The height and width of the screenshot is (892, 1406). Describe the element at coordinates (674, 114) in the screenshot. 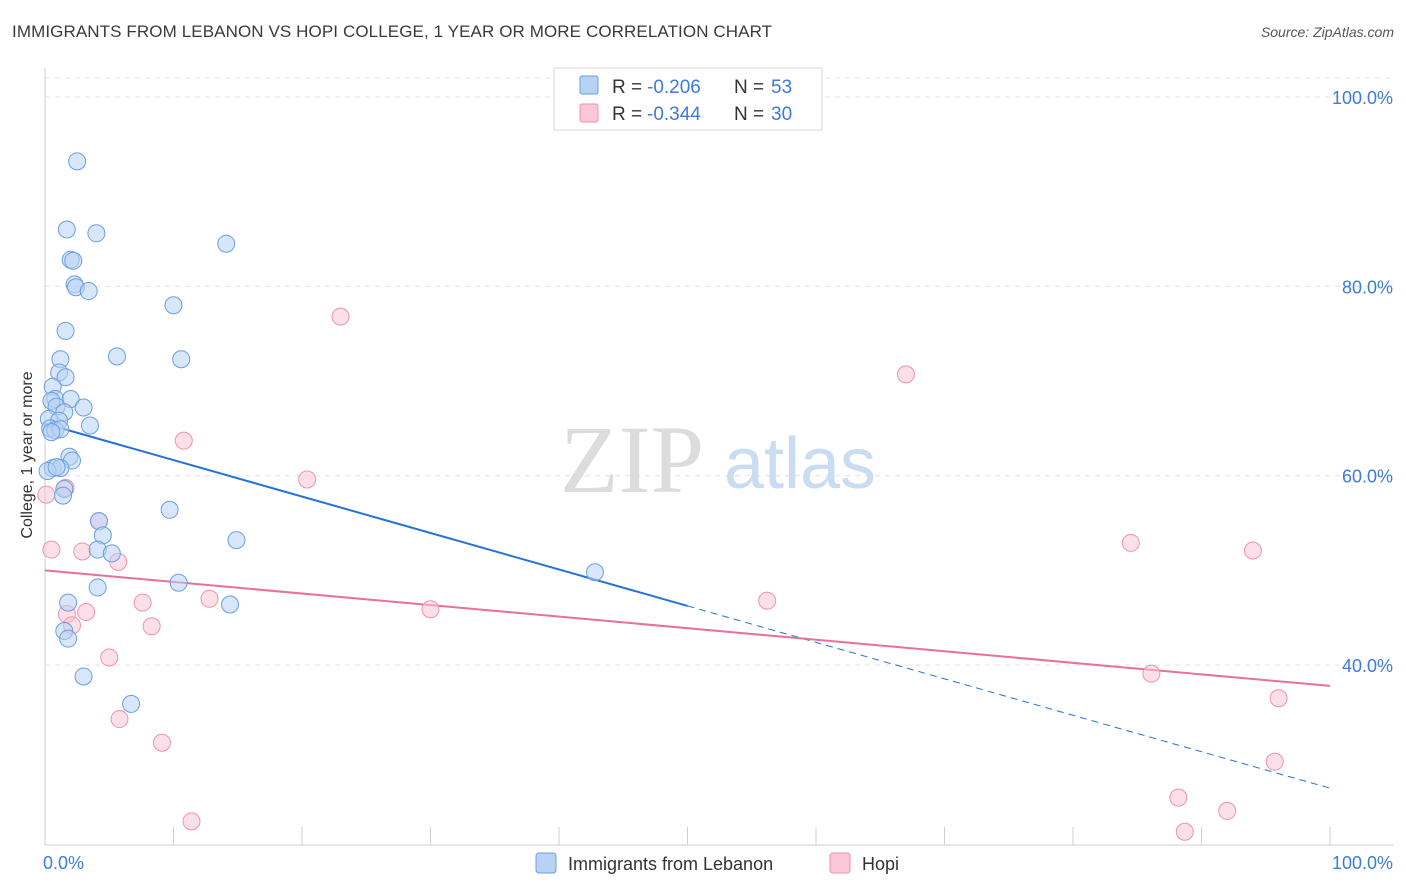

I see `legend-r-value-2: -0.344` at that location.